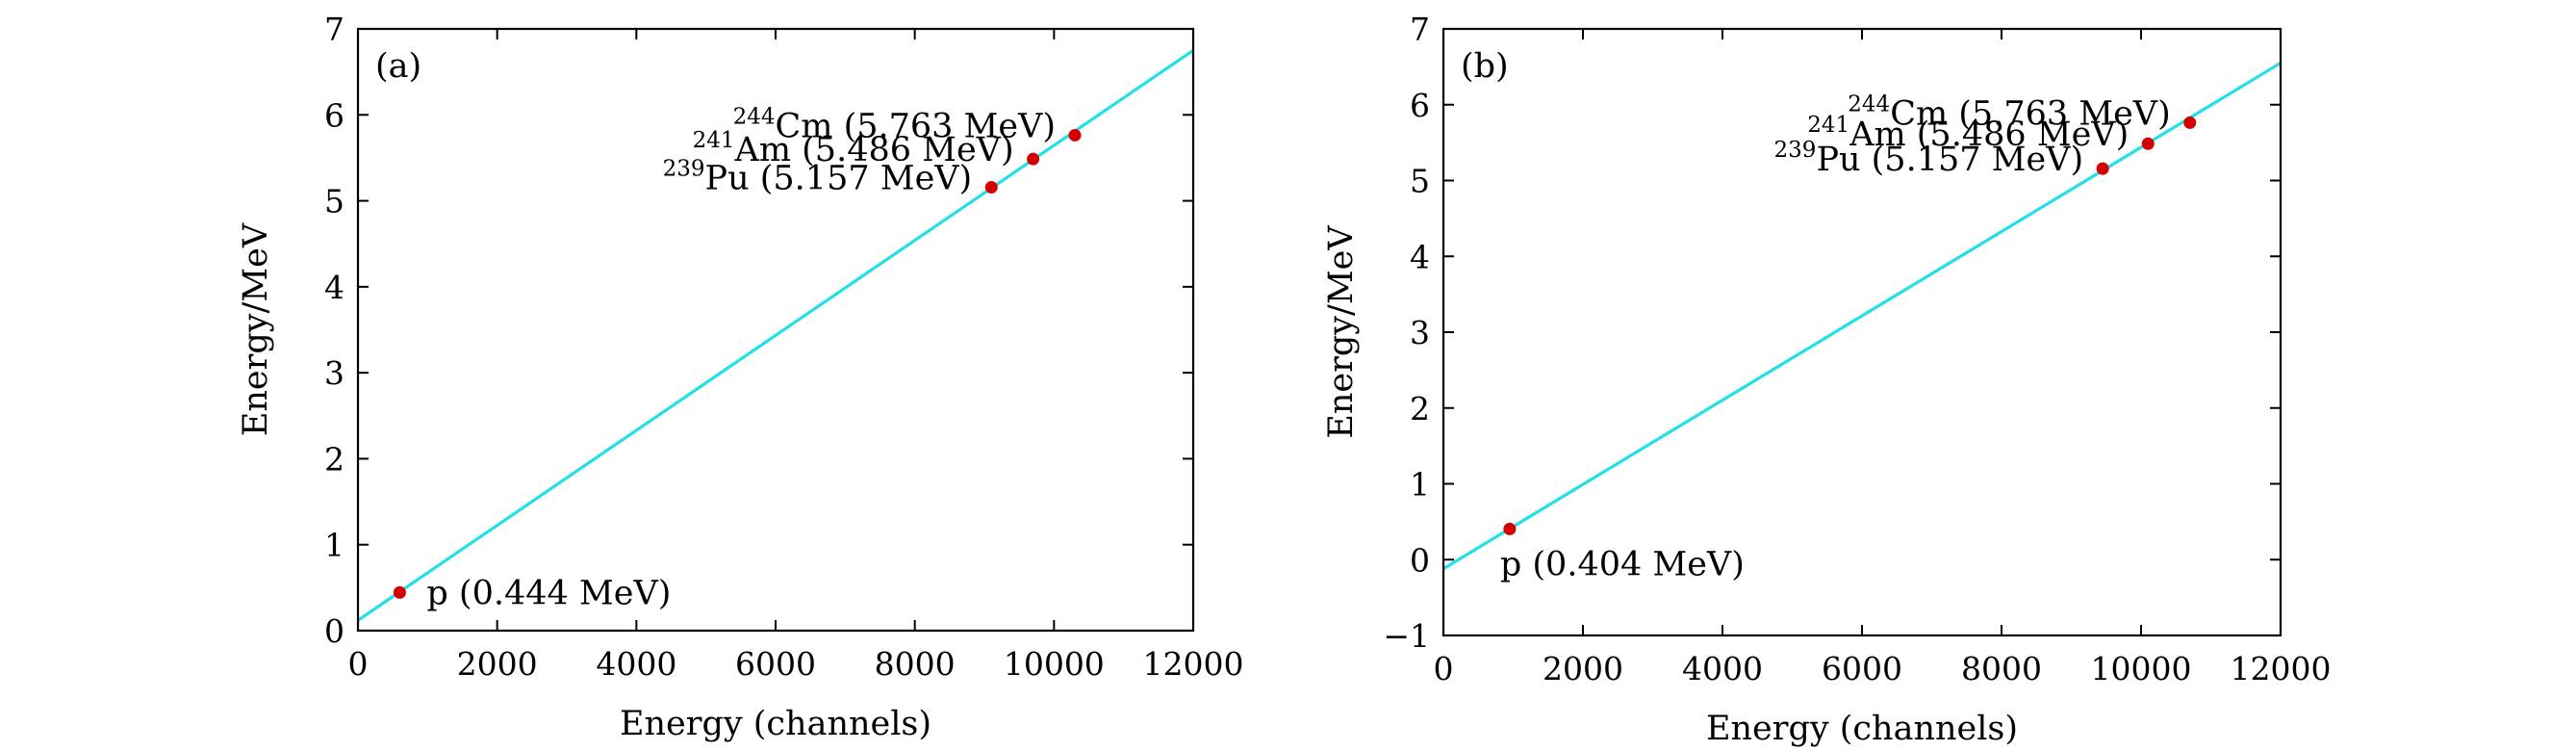 Image resolution: width=2576 pixels, height=751 pixels. I want to click on panel-label: (b), so click(1485, 66).